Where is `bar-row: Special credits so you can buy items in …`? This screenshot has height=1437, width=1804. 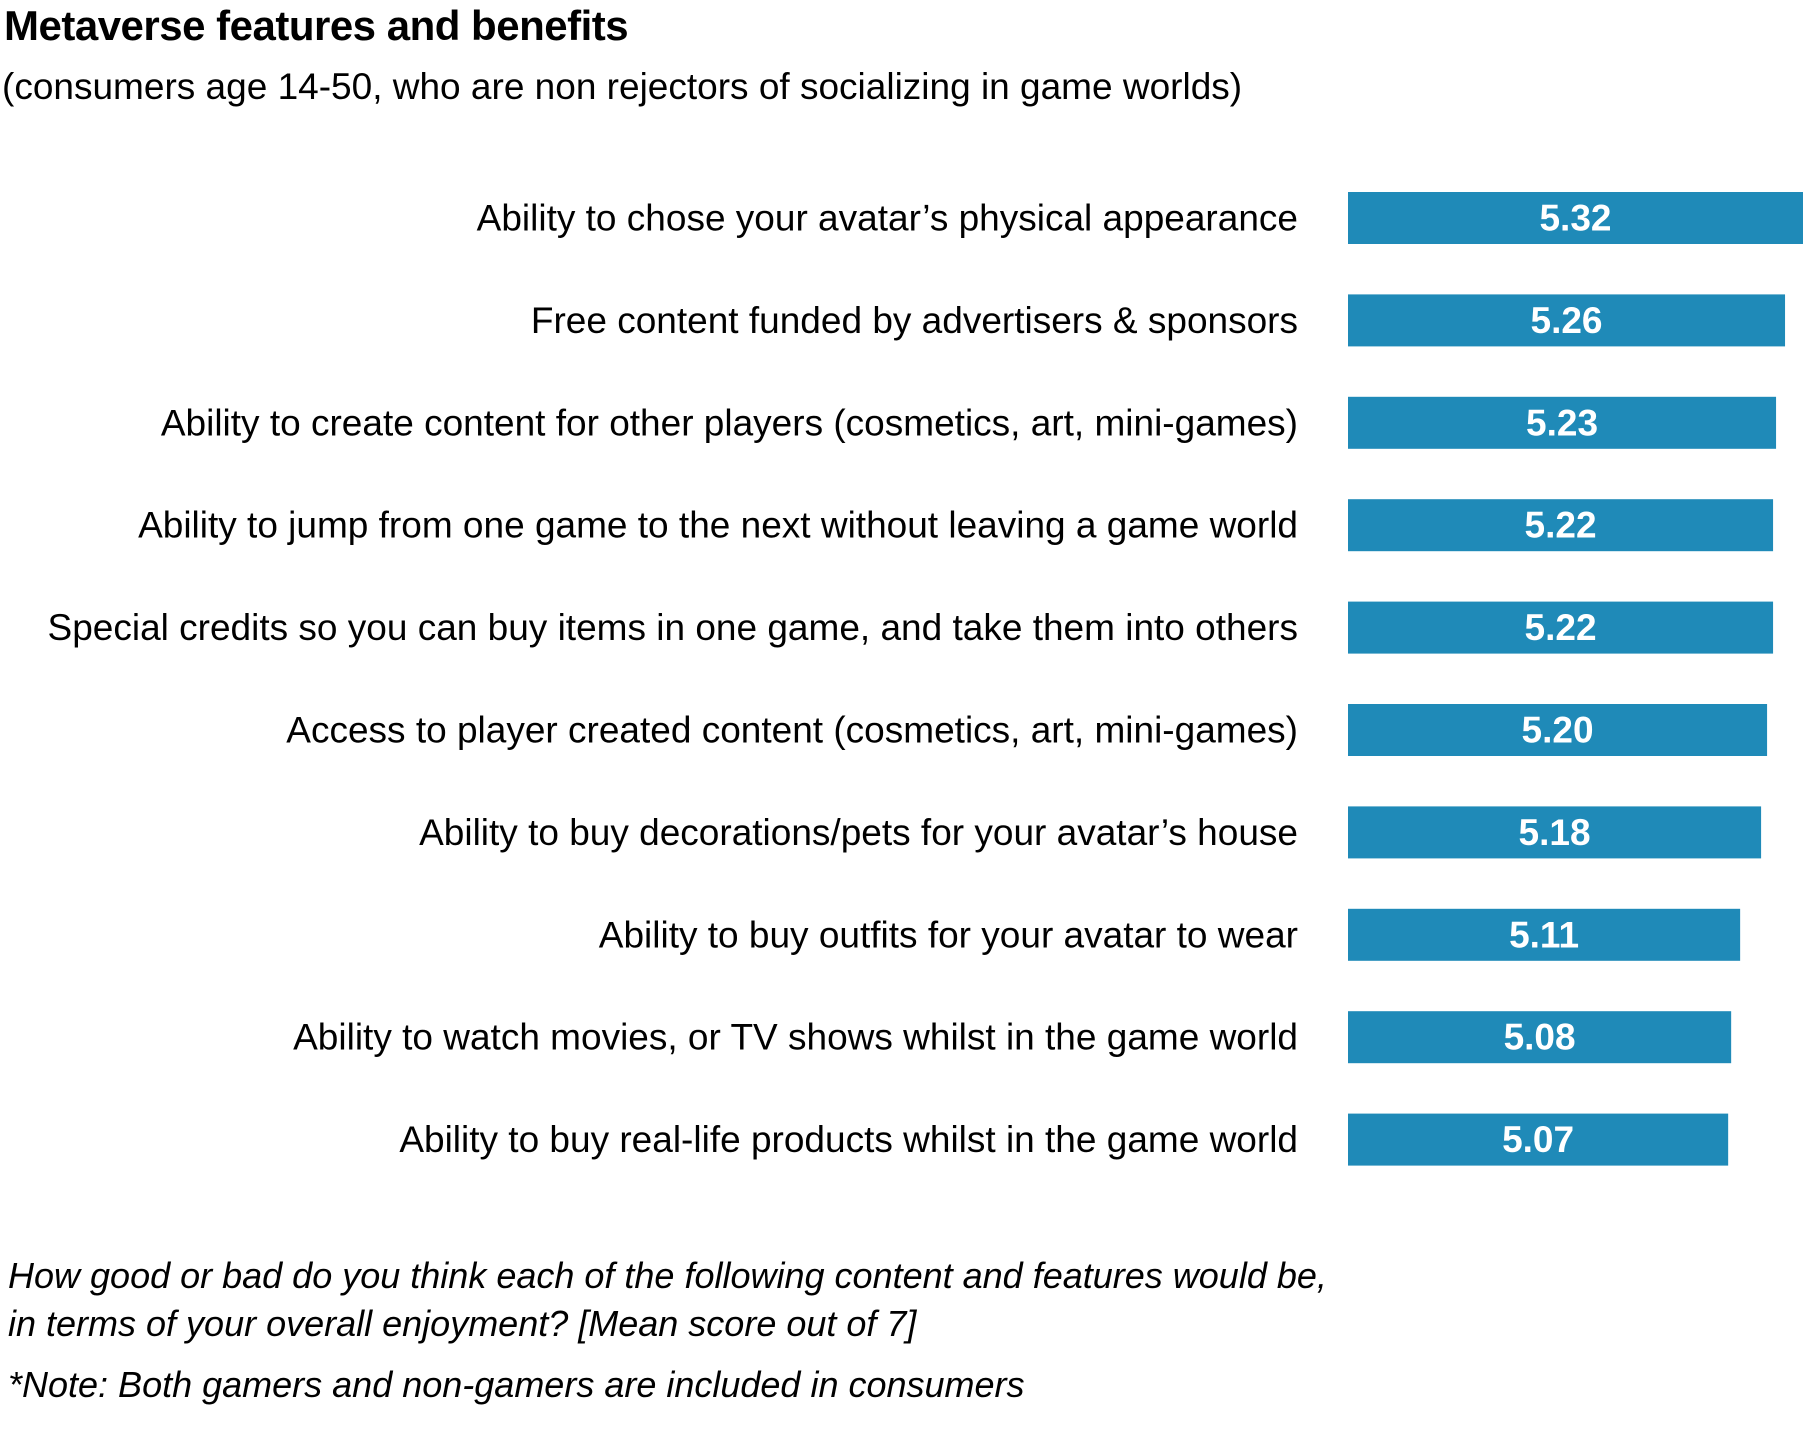 bar-row: Special credits so you can buy items in … is located at coordinates (911, 627).